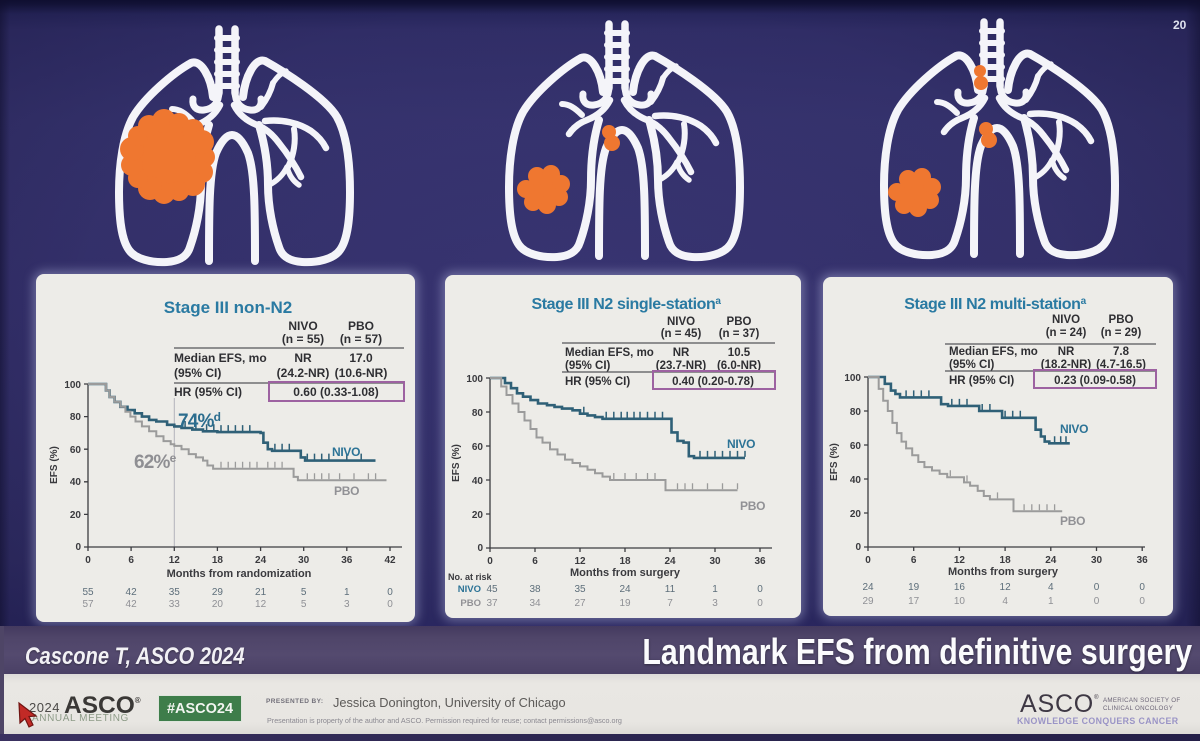  What do you see at coordinates (261, 592) in the screenshot?
I see `svg-text: 21` at bounding box center [261, 592].